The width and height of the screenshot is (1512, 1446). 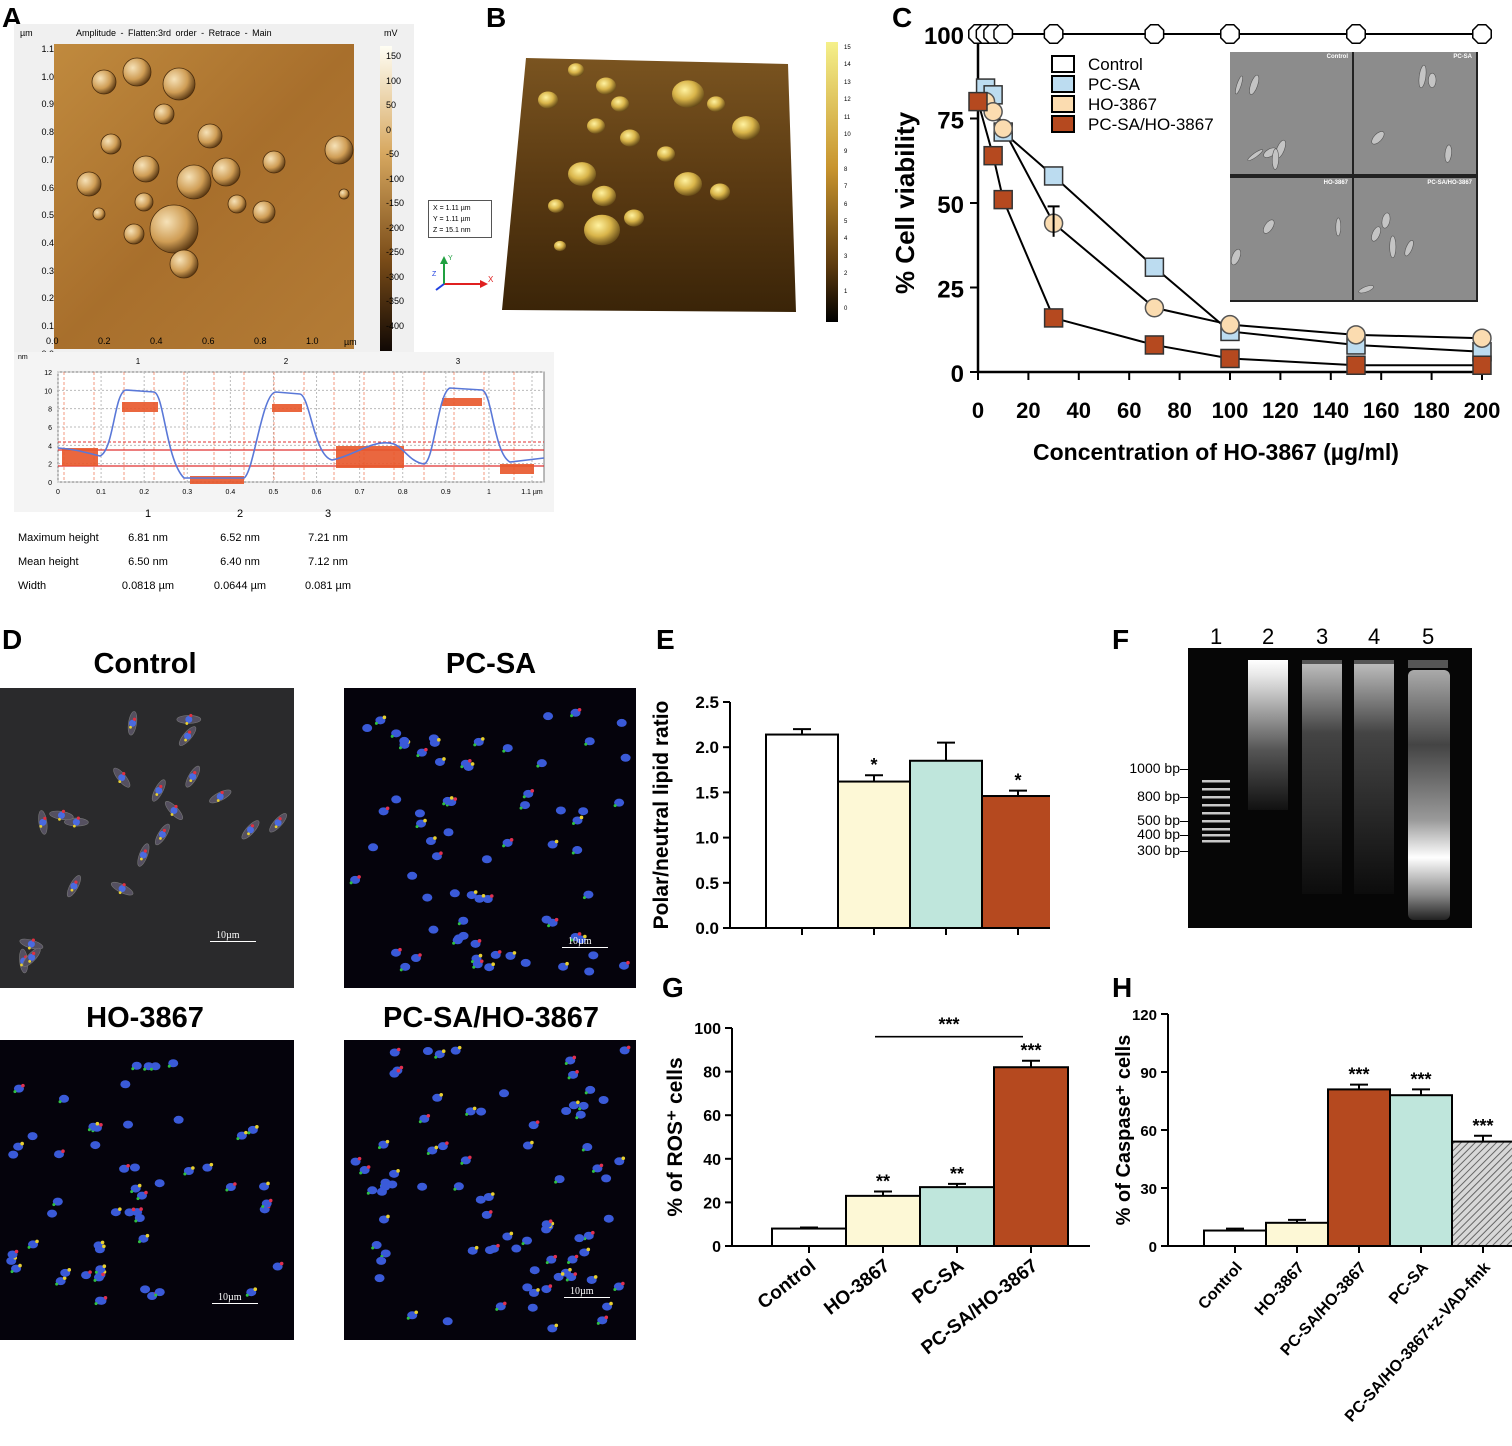 I want to click on c-y-tick: 75, so click(x=950, y=121).